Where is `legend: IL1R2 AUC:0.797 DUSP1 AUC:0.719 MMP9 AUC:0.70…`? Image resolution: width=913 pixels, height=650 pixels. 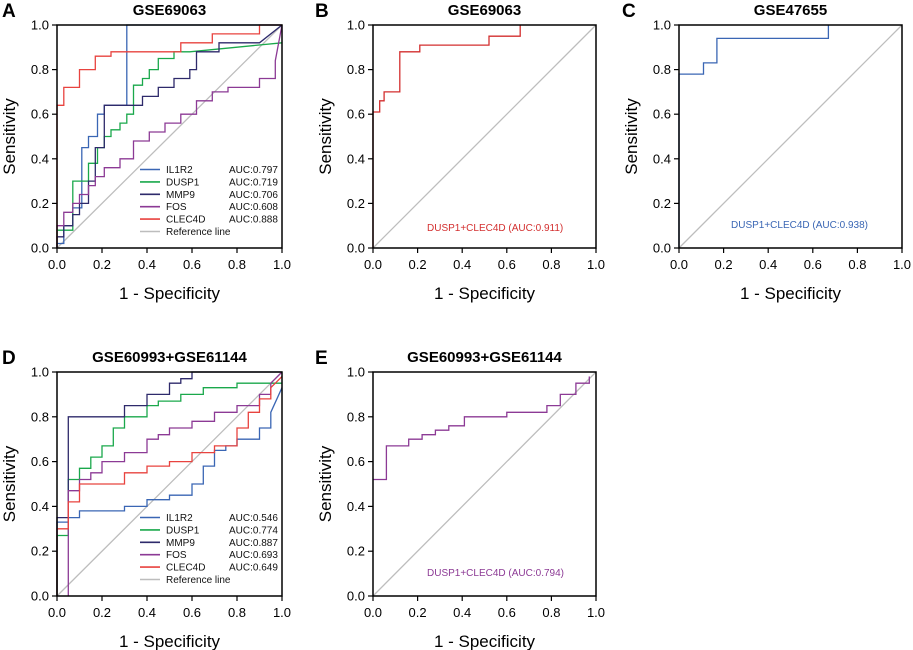 legend: IL1R2 AUC:0.797 DUSP1 AUC:0.719 MMP9 AUC:0.70… is located at coordinates (209, 201).